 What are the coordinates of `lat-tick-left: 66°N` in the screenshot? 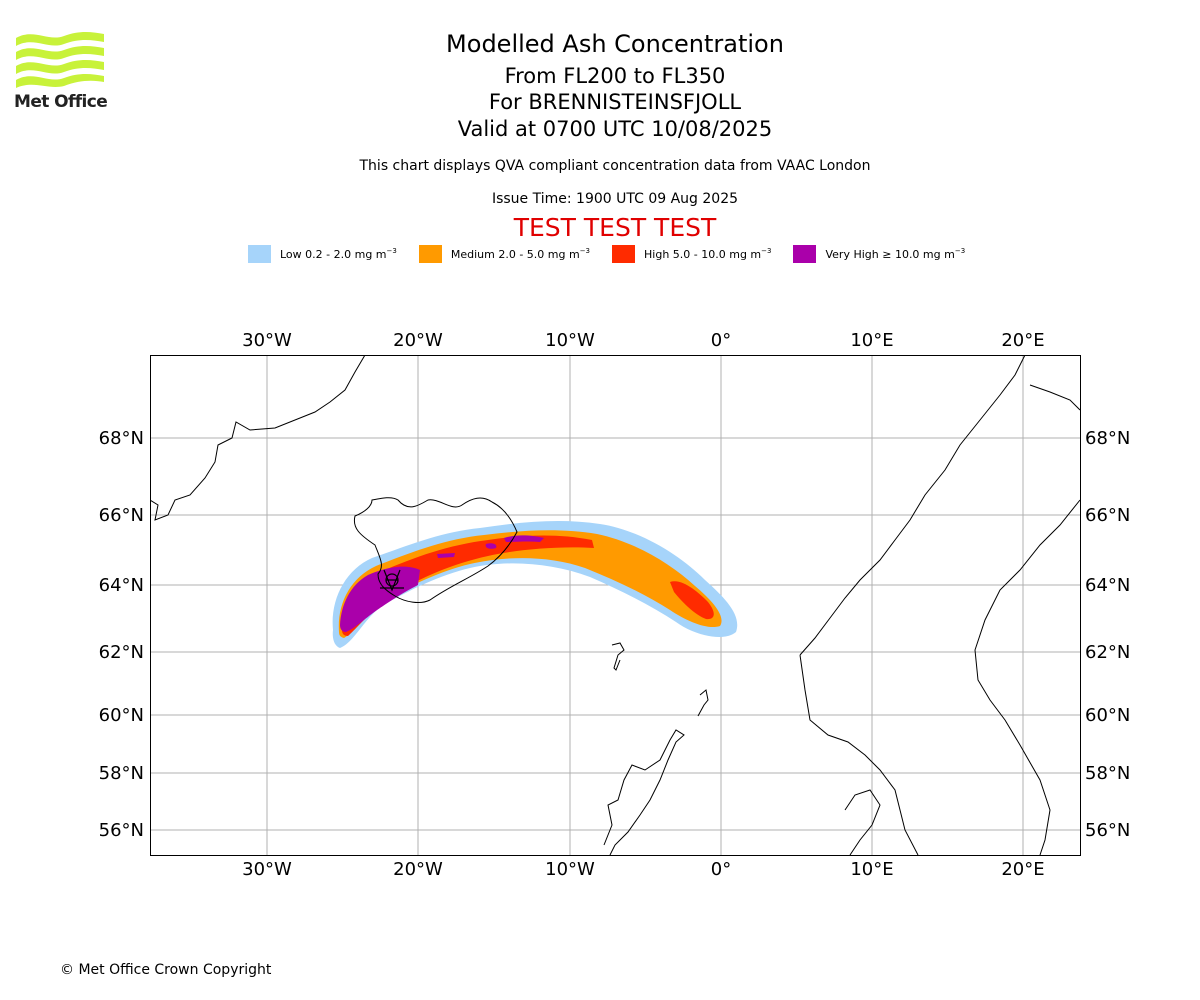 It's located at (121, 515).